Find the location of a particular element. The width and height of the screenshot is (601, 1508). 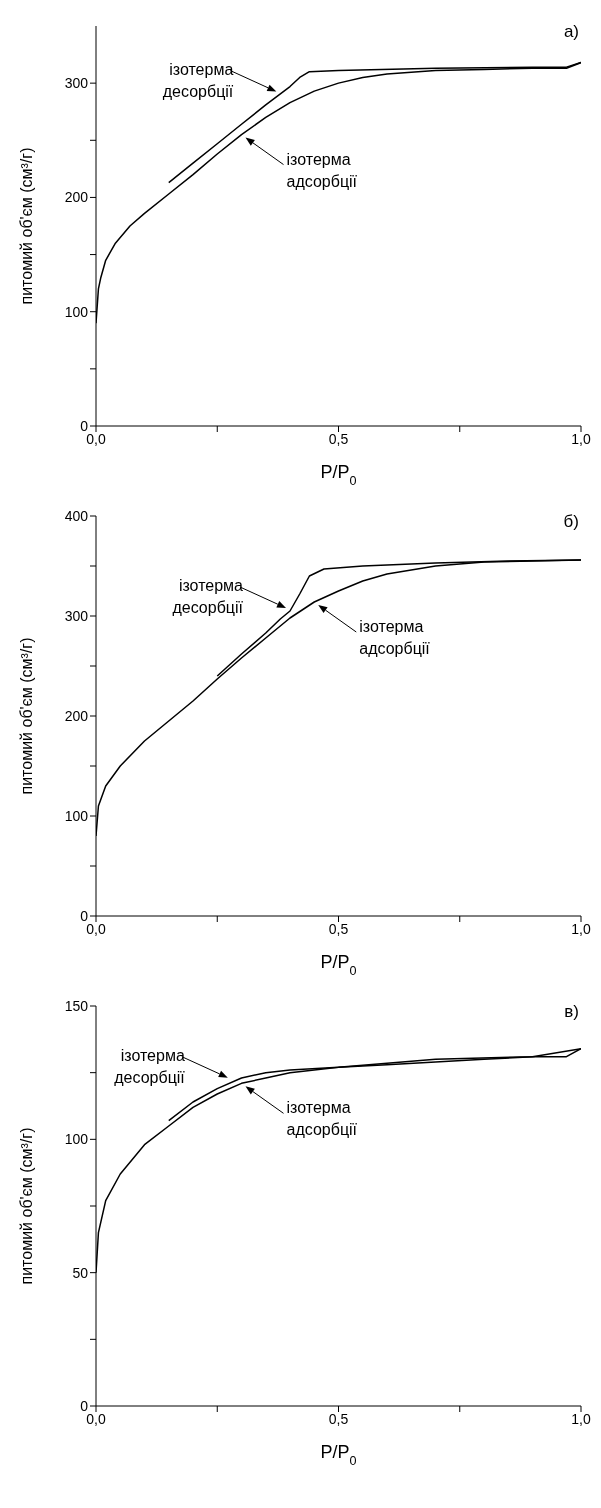

chart-title: а) is located at coordinates (571, 32).